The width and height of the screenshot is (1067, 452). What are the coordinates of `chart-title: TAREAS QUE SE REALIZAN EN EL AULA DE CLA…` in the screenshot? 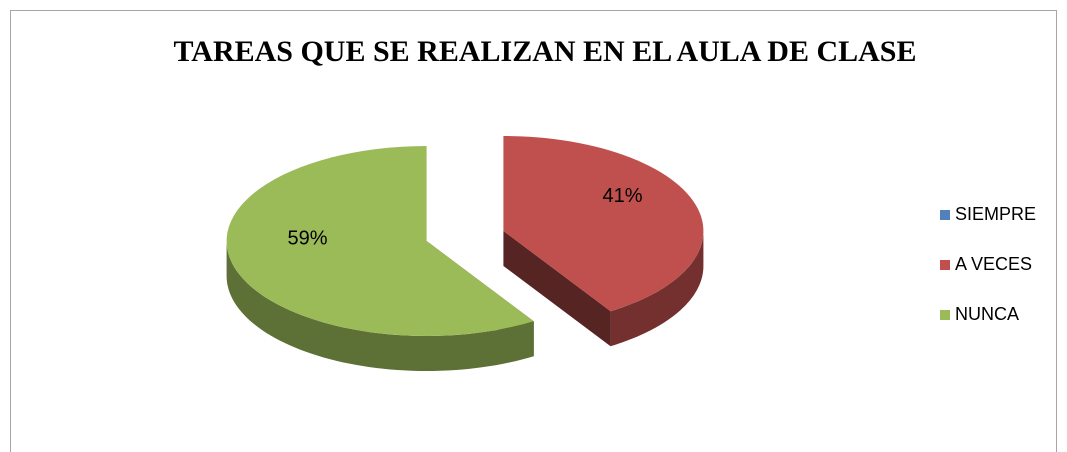 It's located at (545, 51).